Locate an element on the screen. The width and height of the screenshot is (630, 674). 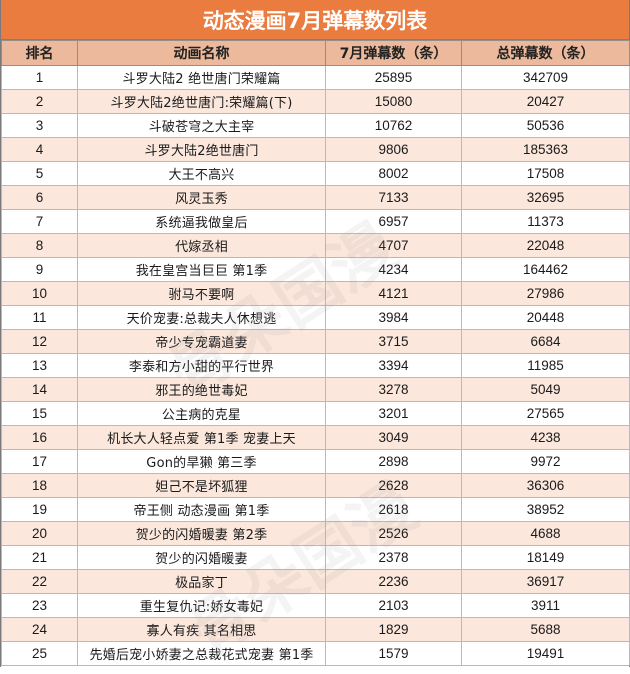
anime-name-cell: 帝少专宠霸道妻 is located at coordinates (201, 341).